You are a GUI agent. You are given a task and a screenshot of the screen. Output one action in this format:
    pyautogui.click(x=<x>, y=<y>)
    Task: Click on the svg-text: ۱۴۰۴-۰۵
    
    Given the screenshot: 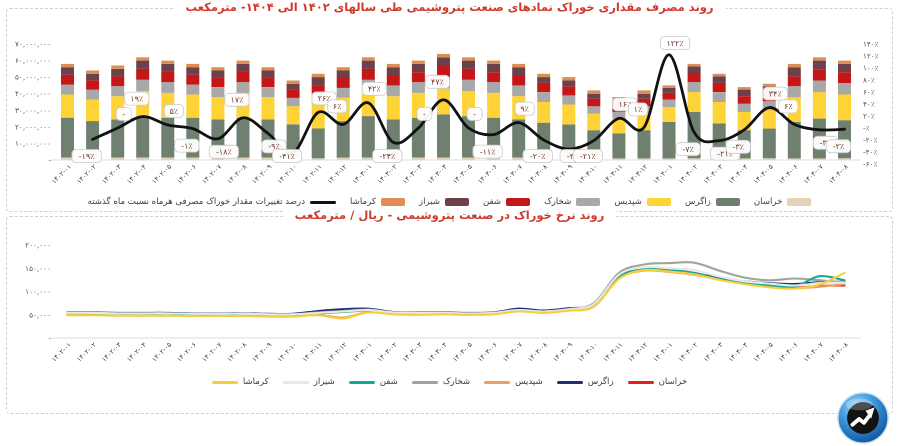 What is the action you would take?
    pyautogui.click(x=763, y=174)
    